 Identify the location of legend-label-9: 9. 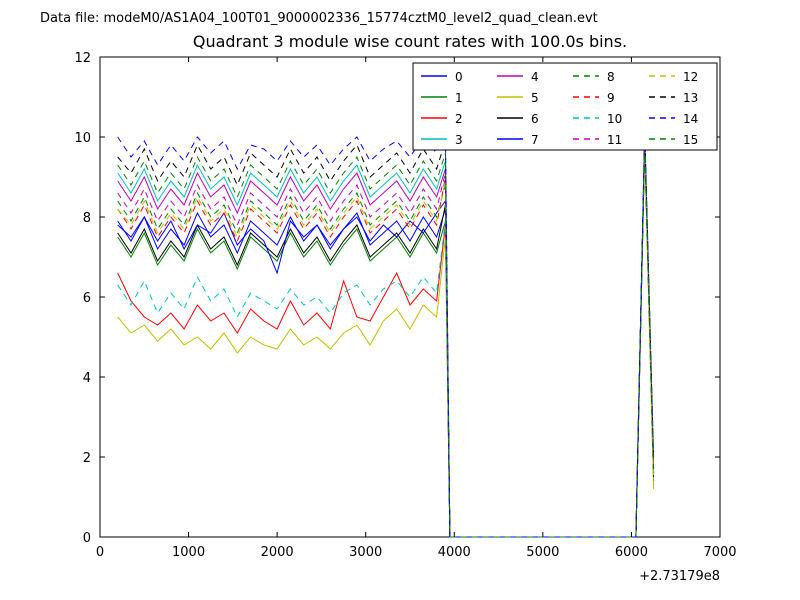
(611, 98).